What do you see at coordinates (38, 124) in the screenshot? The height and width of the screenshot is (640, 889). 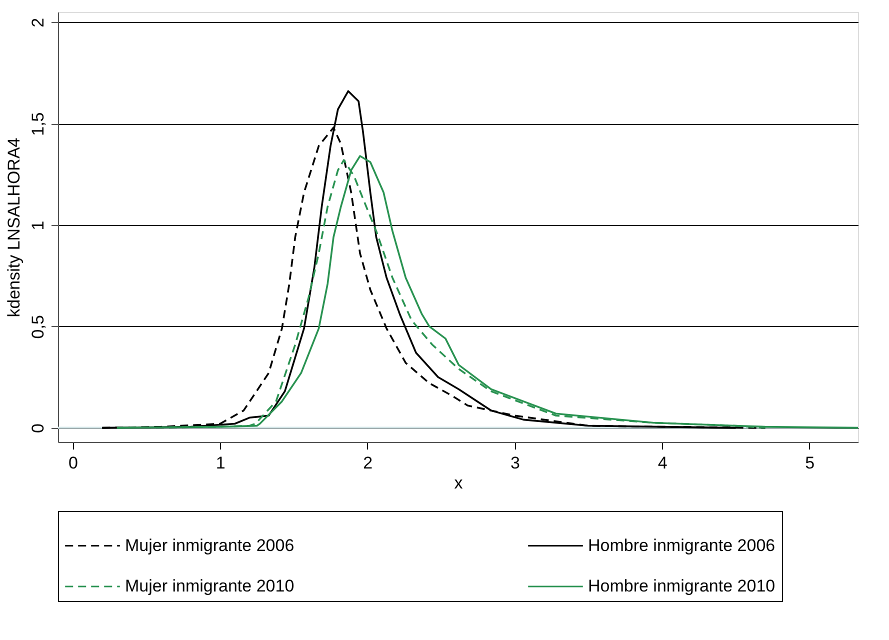 I see `y-tick-label: 1,5` at bounding box center [38, 124].